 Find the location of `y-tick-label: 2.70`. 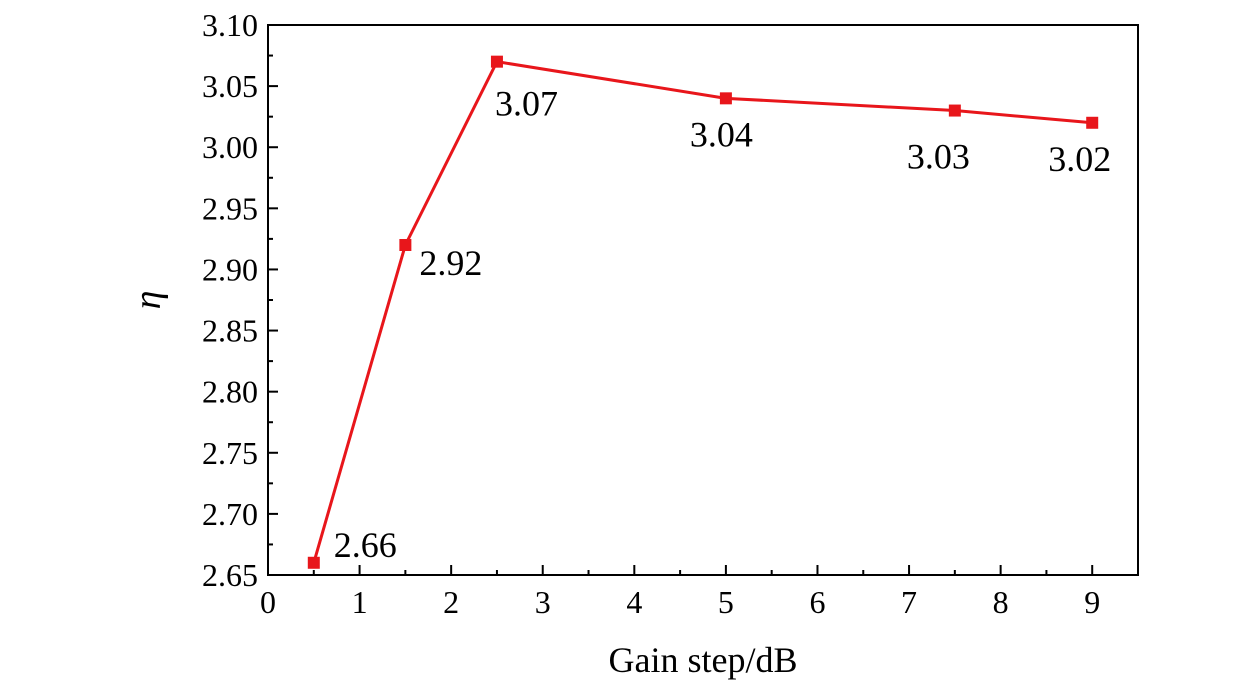

y-tick-label: 2.70 is located at coordinates (230, 514).